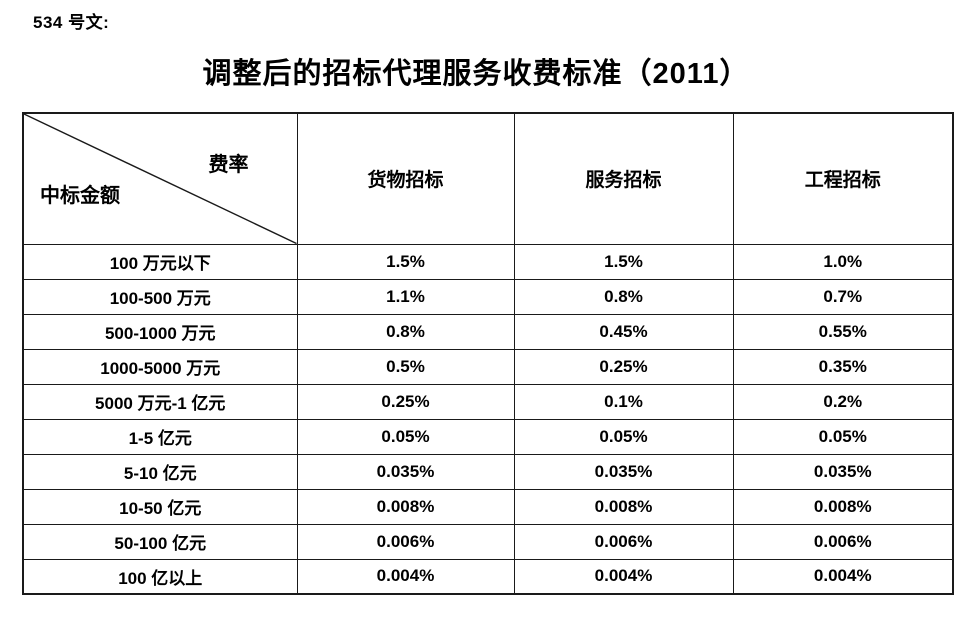 The height and width of the screenshot is (629, 979). I want to click on rate-cell: 1.0%, so click(843, 261).